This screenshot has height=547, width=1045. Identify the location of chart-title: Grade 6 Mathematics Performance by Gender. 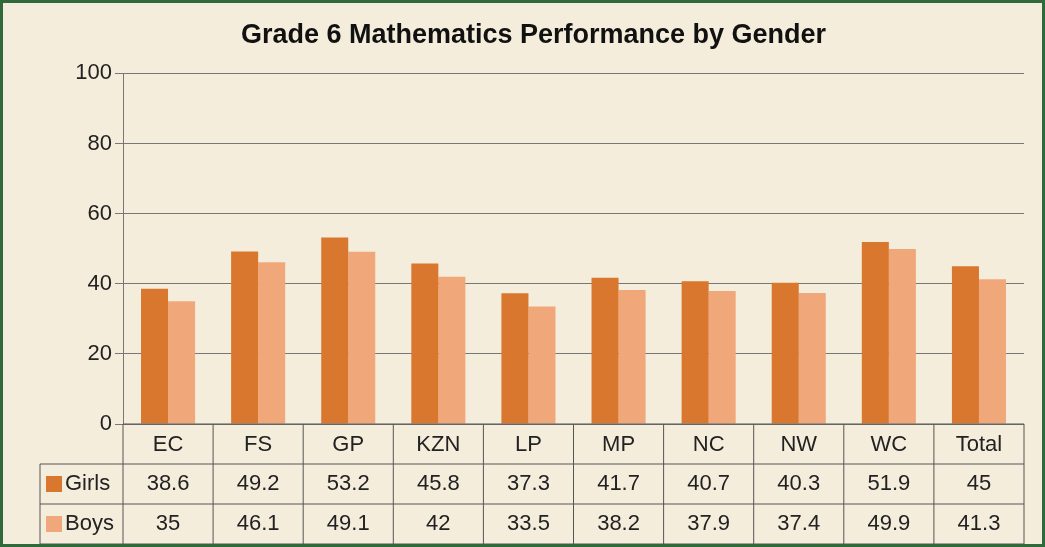
(533, 33).